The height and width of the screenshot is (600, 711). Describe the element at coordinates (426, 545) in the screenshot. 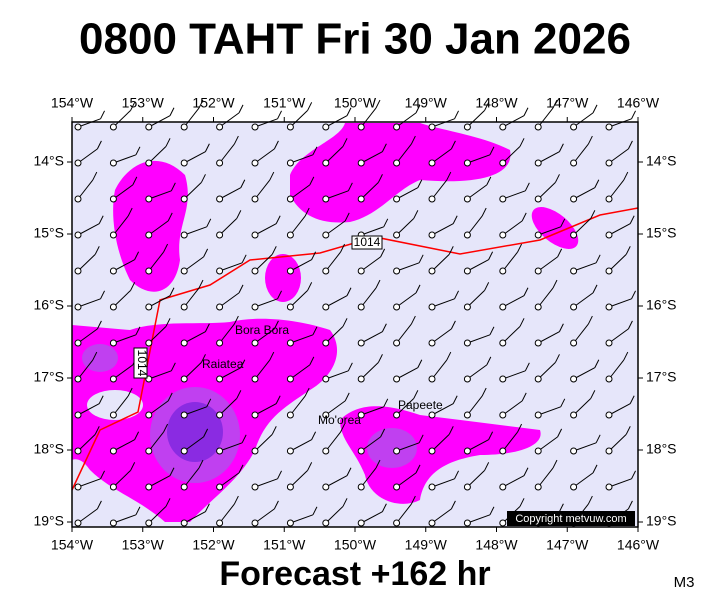

I see `lon-label: 149°W` at that location.